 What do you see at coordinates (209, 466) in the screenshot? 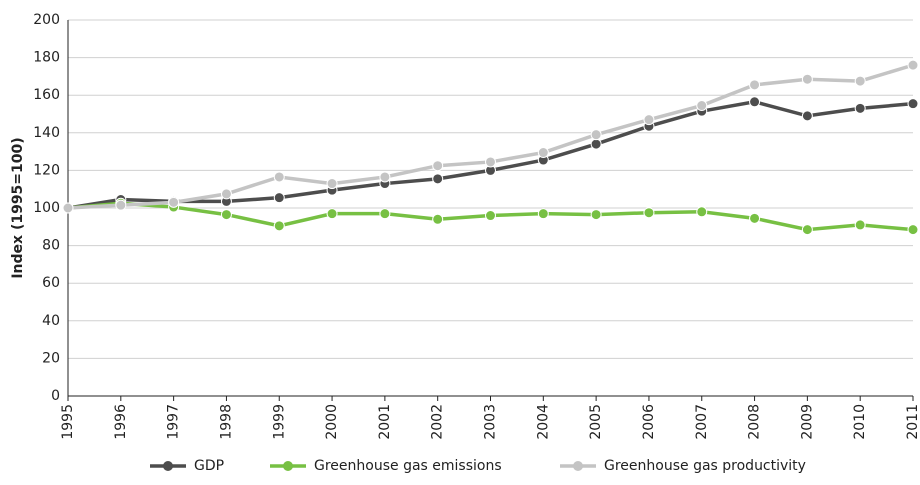
I see `legend-label: GDP` at bounding box center [209, 466].